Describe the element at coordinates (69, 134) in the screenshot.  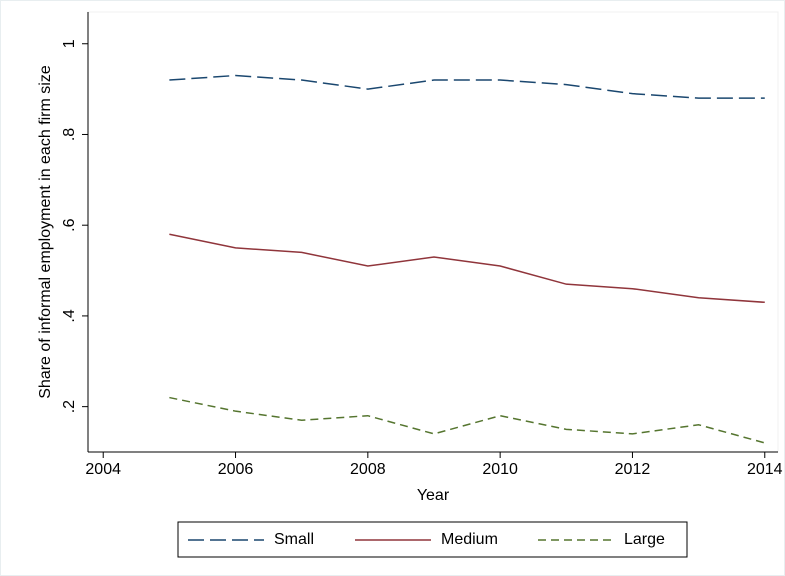
I see `y-tick-label: .8` at that location.